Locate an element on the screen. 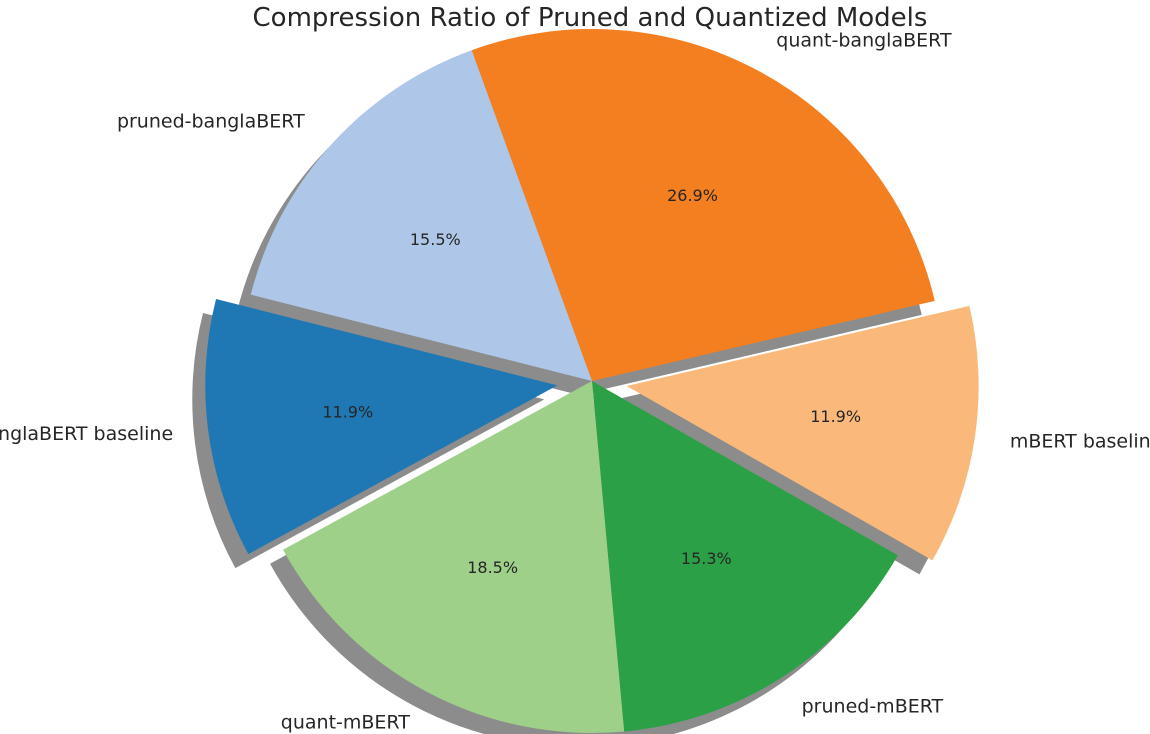 The image size is (1150, 734). slice-percent-mbert-baseline: 11.9% is located at coordinates (835, 416).